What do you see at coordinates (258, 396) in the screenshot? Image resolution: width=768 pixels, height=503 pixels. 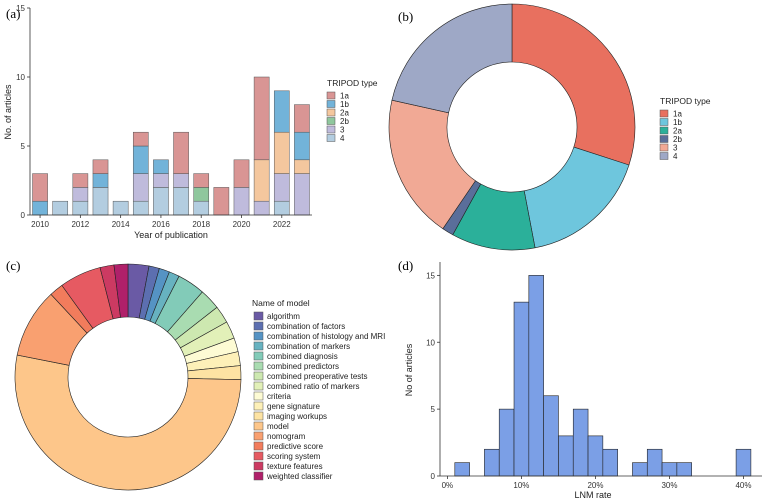 I see `c-legend-swatch-criteria` at bounding box center [258, 396].